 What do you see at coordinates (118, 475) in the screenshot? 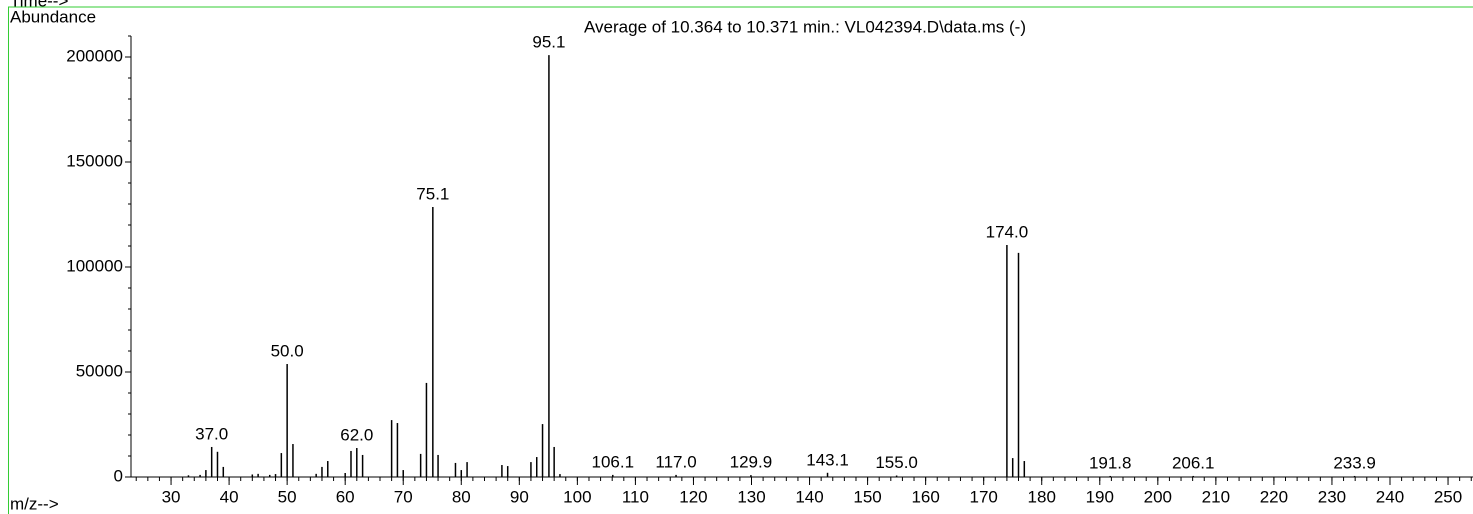
I see `y-tick-label: 0` at bounding box center [118, 475].